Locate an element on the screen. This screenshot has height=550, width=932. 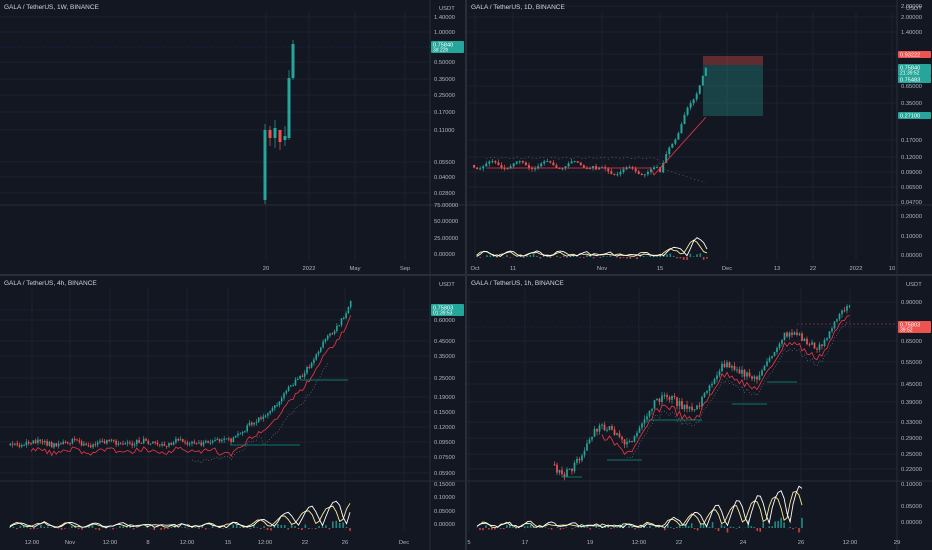
price-label-countdown: 21:39:52 is located at coordinates (910, 74).